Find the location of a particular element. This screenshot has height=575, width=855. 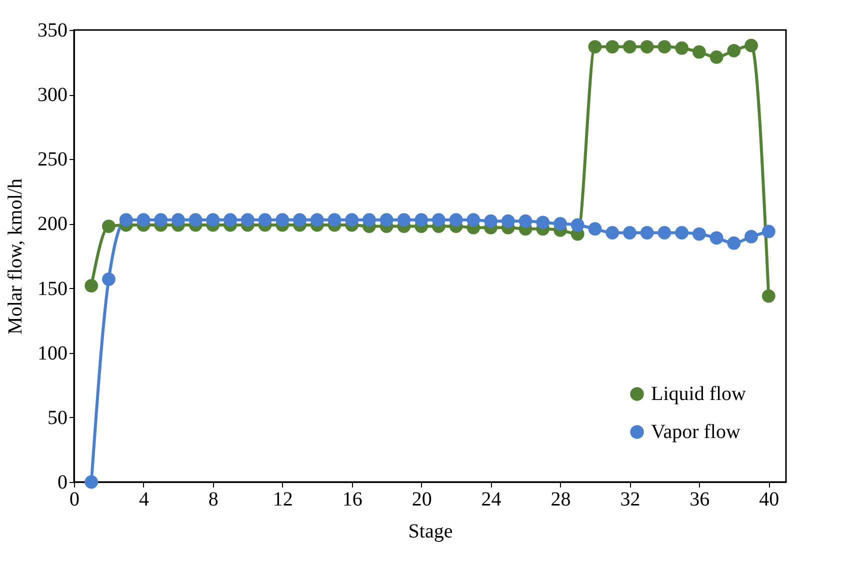

x-tick-label: 4 is located at coordinates (143, 499).